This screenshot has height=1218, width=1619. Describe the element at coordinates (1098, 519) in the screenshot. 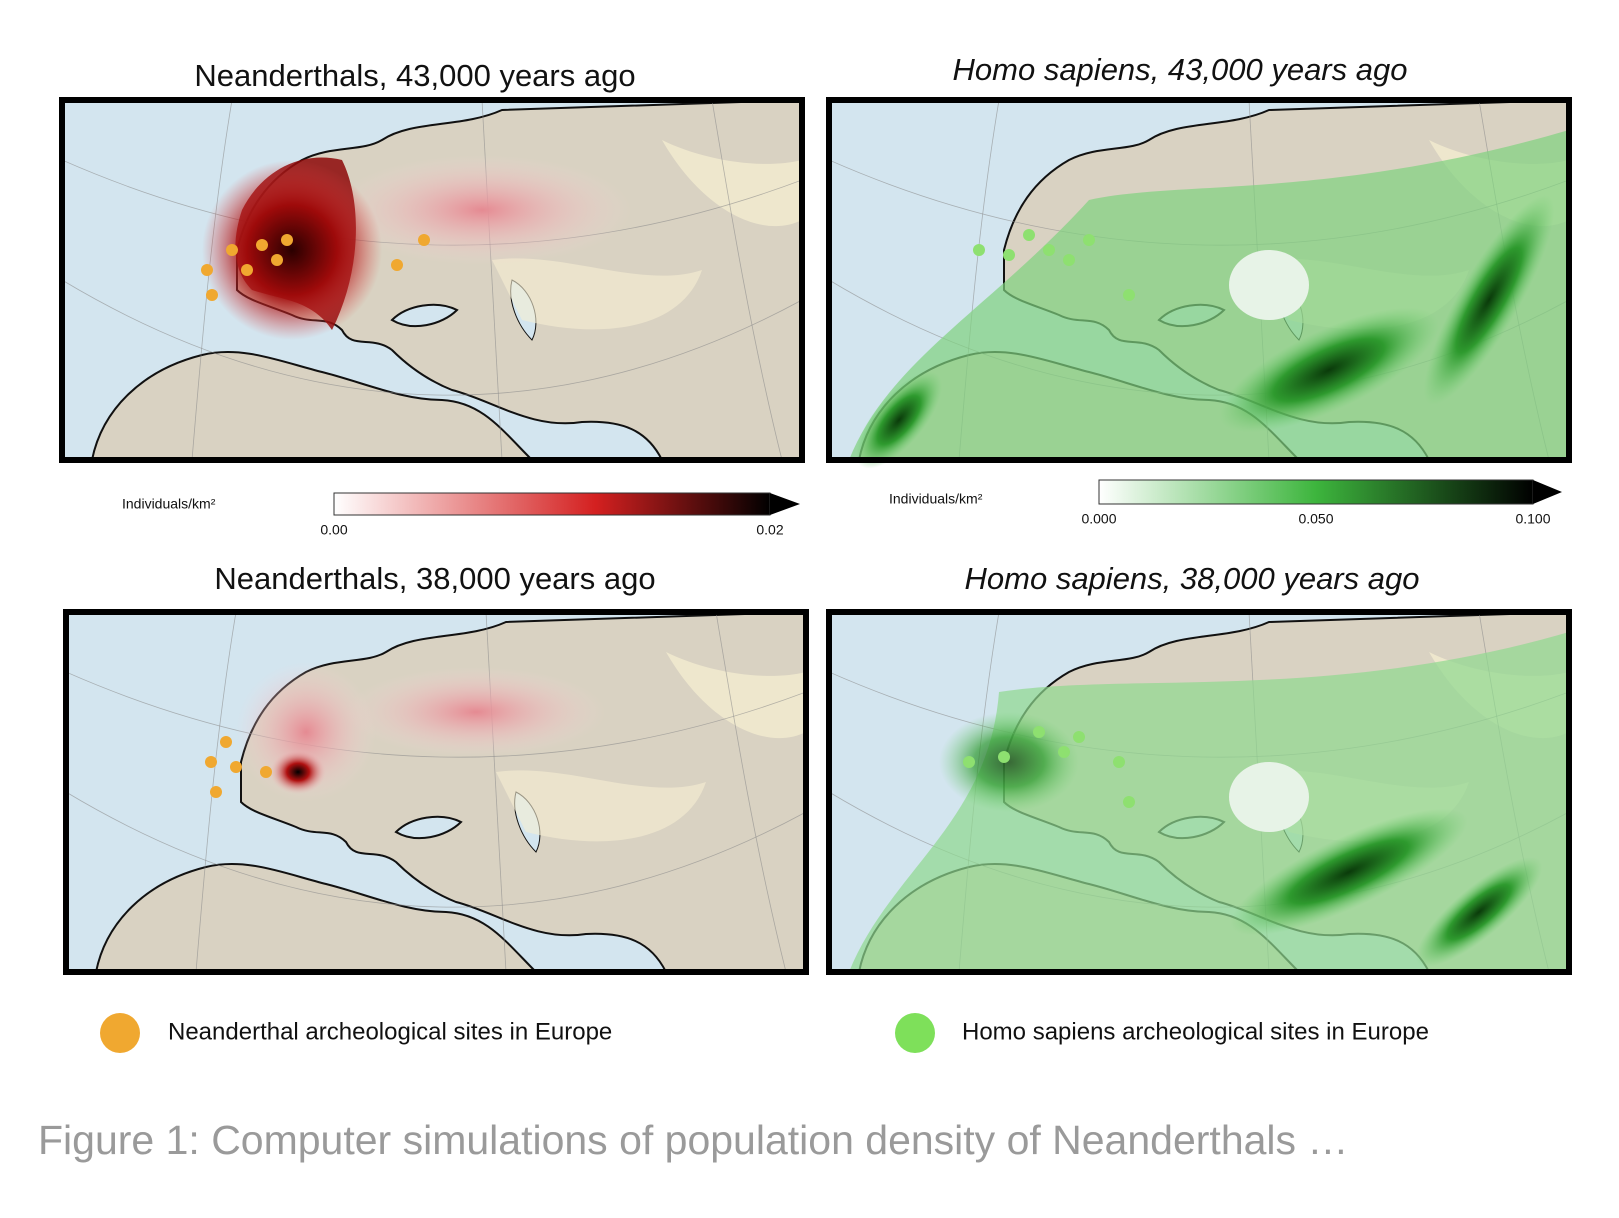

I see `colorbar-tick-label: 0.000` at that location.